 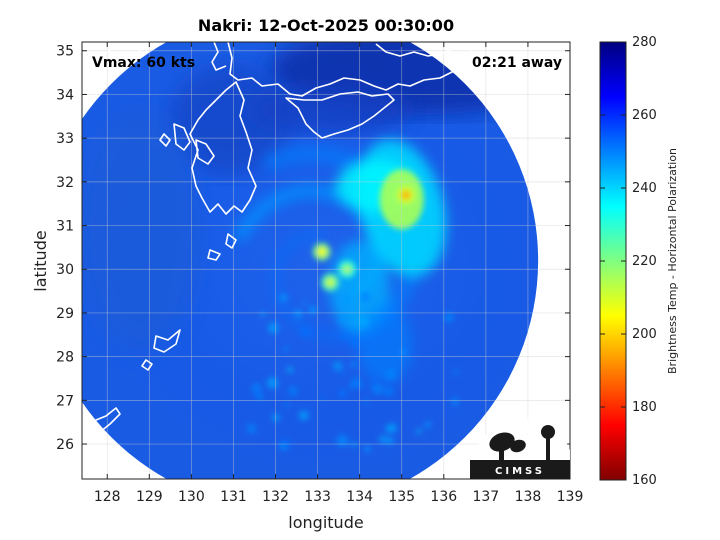 I want to click on coastline-shikoku, so click(x=340, y=115).